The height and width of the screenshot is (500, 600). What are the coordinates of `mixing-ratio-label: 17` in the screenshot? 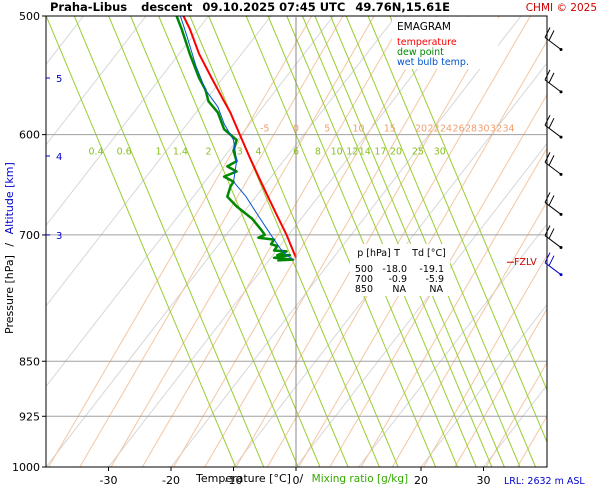 It's located at (380, 152).